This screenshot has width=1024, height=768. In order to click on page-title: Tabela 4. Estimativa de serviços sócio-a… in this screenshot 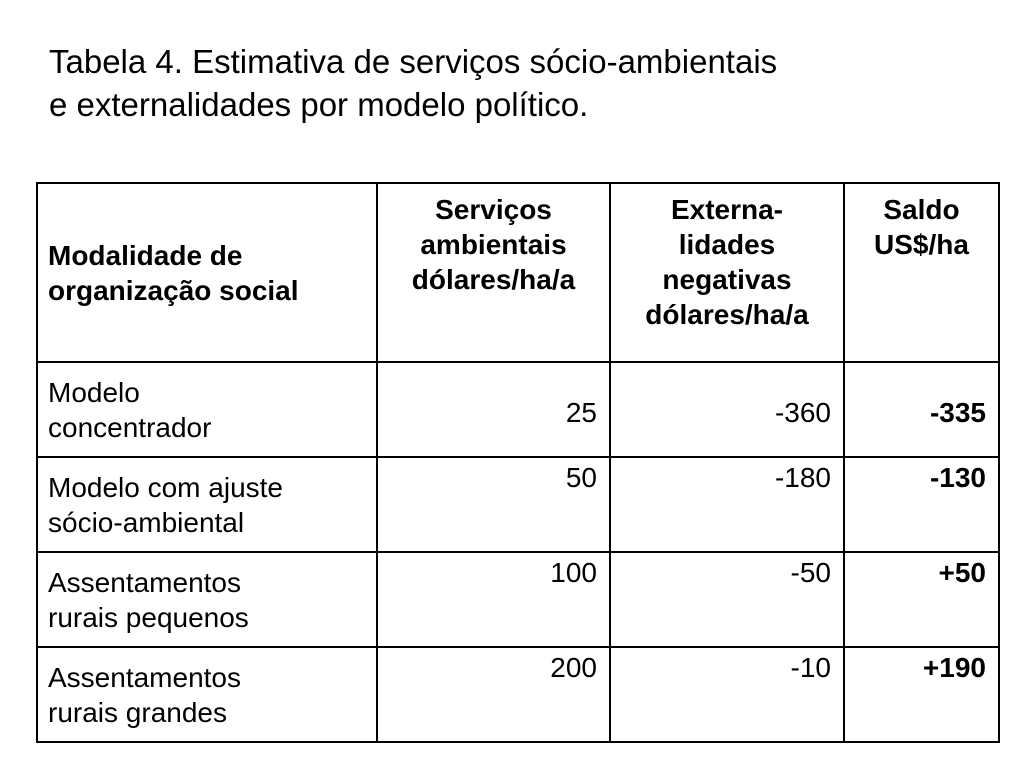, I will do `click(519, 83)`.